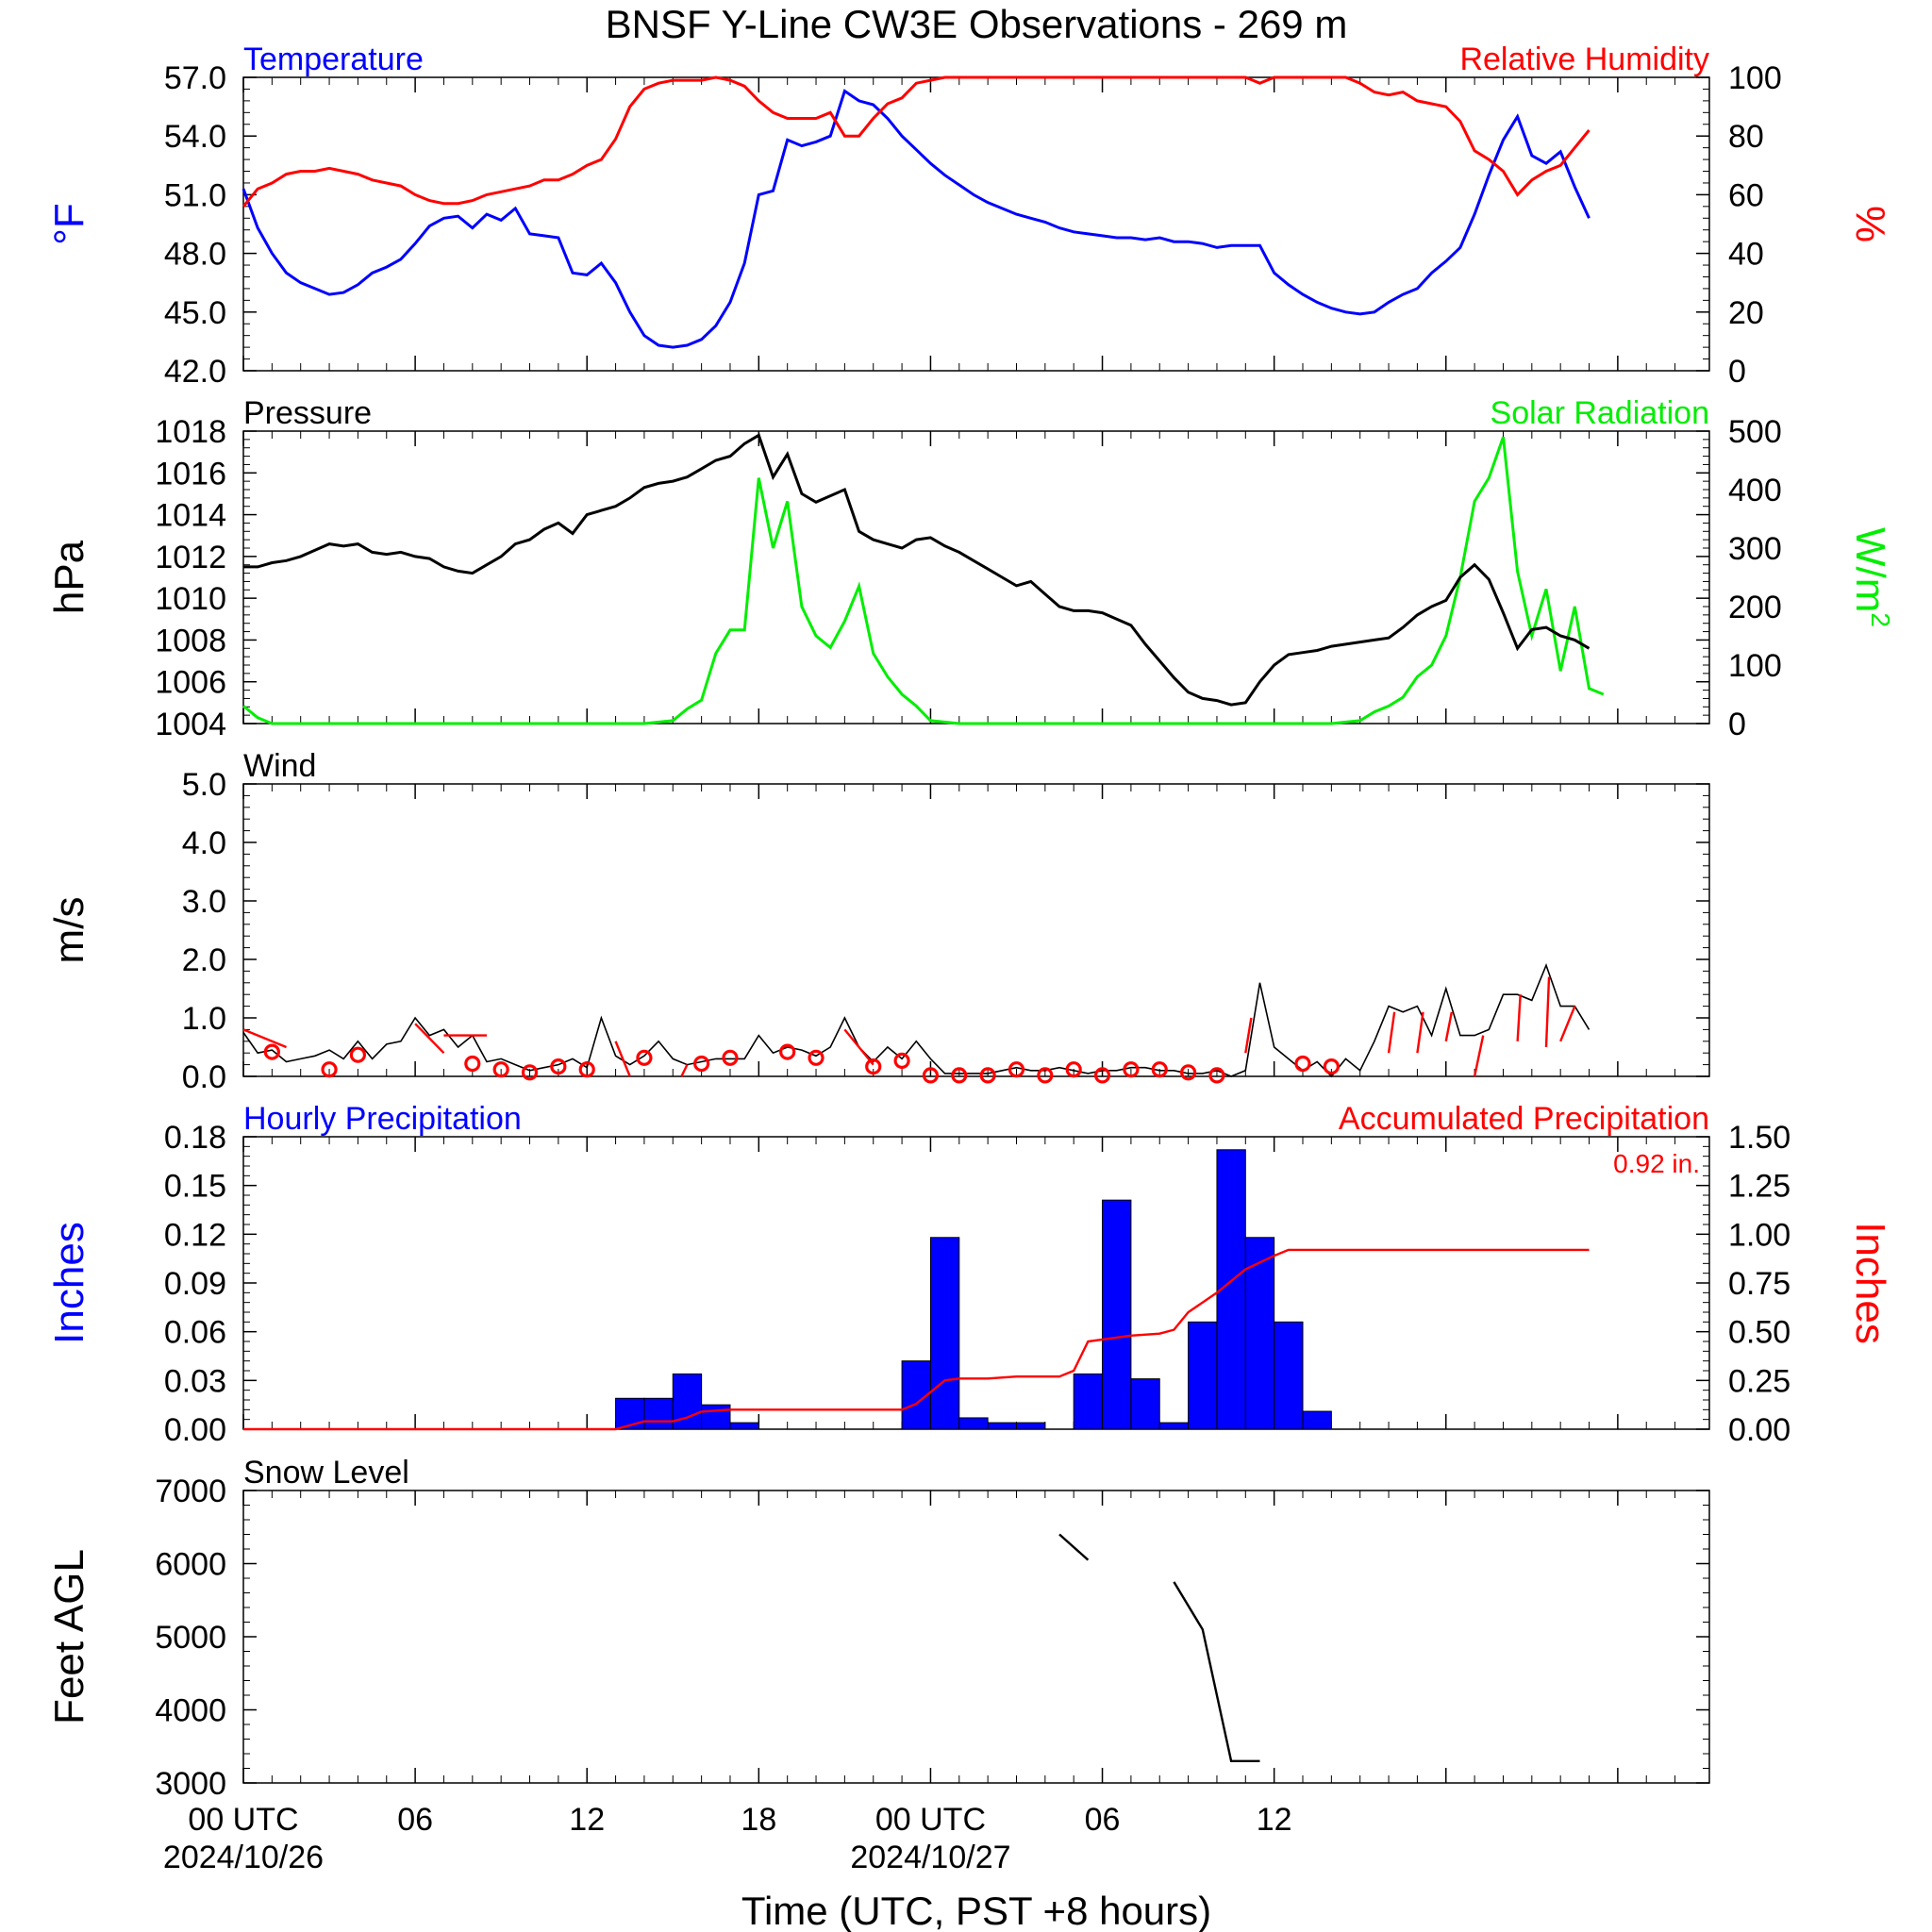 This screenshot has height=1932, width=1932. What do you see at coordinates (916, 141) in the screenshot?
I see `humidity-line` at bounding box center [916, 141].